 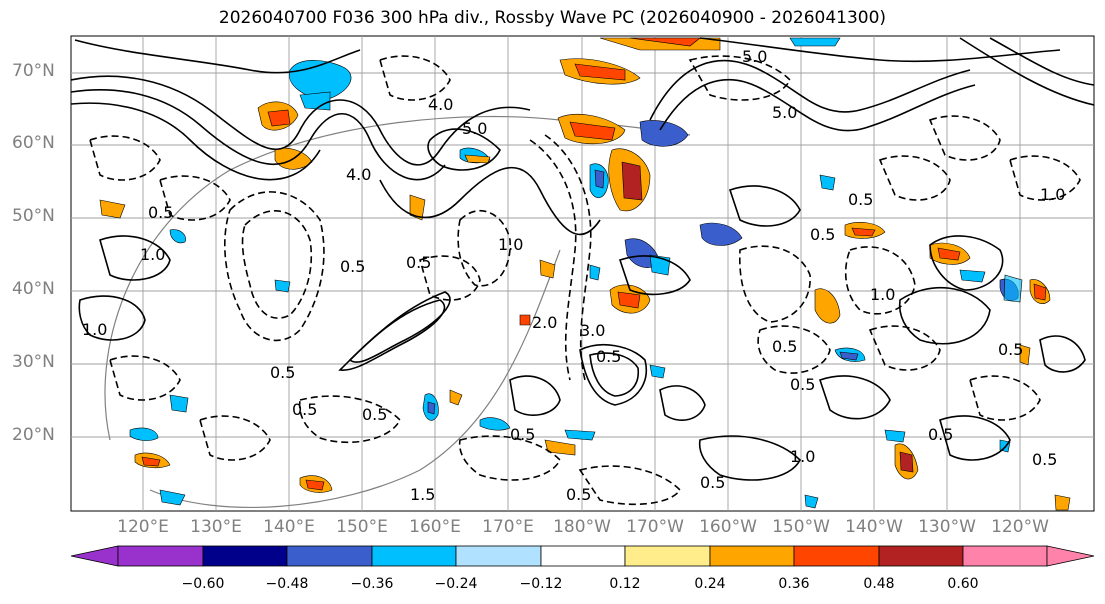 What do you see at coordinates (963, 584) in the screenshot?
I see `colorbar-tick-label: 0.60` at bounding box center [963, 584].